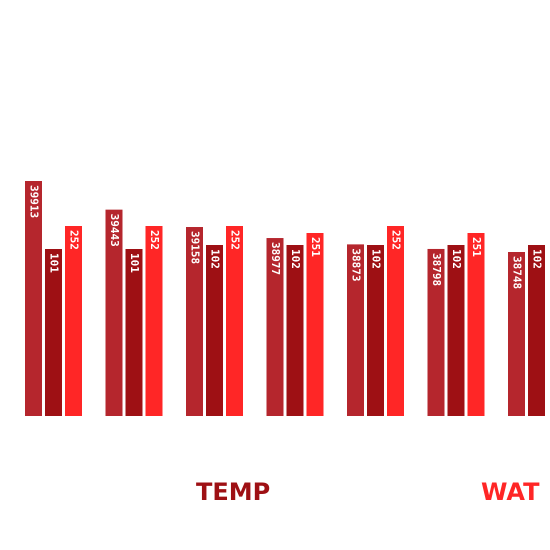 Image resolution: width=550 pixels, height=550 pixels. I want to click on value-label-series2-cat2: 101, so click(134, 263).